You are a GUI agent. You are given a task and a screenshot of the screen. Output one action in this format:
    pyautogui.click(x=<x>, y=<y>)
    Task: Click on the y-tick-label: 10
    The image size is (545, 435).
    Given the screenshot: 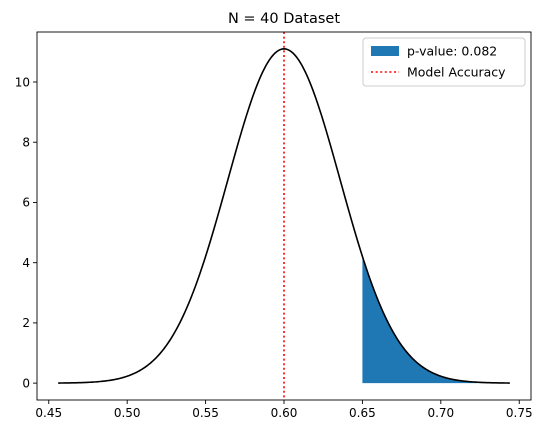 What is the action you would take?
    pyautogui.click(x=22, y=82)
    